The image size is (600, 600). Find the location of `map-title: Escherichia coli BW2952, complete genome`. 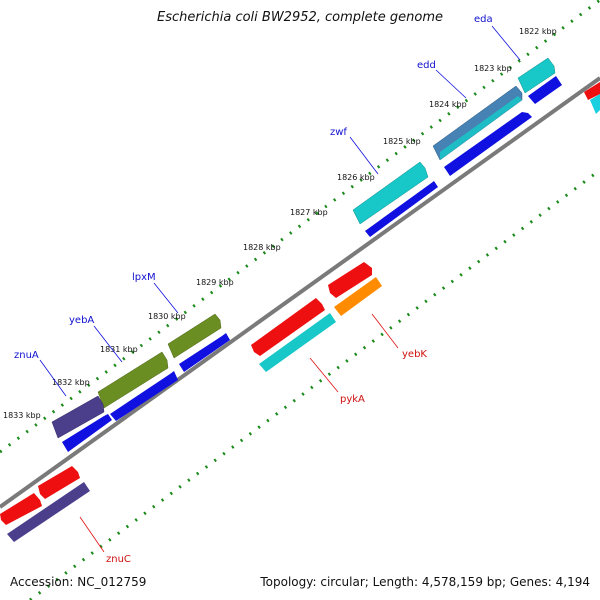

map-title: Escherichia coli BW2952, complete genome is located at coordinates (300, 17).